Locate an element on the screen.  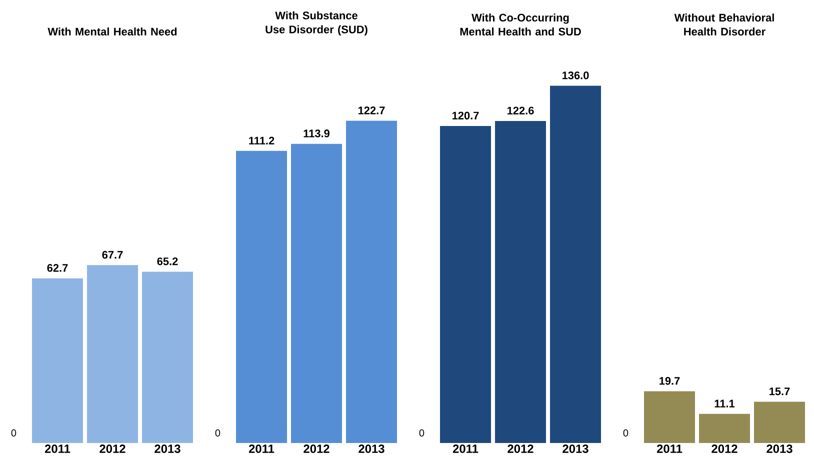
data-label: 120.7 is located at coordinates (465, 116).